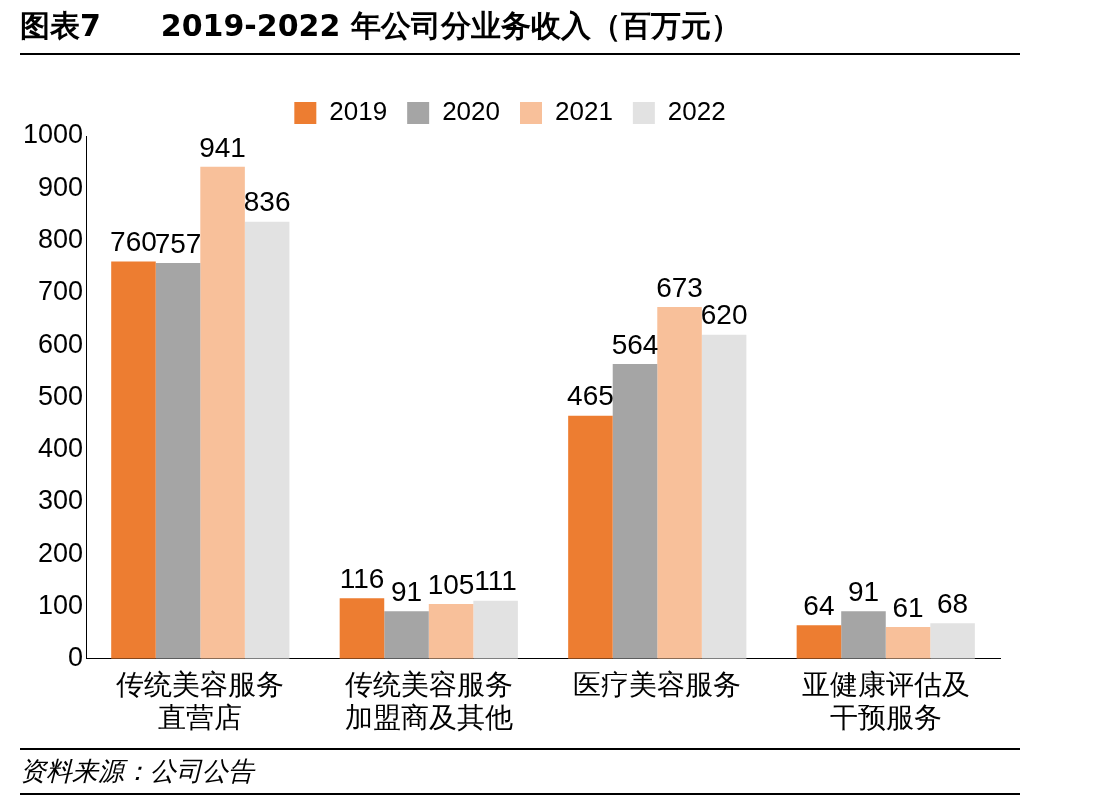 This screenshot has height=805, width=1109. I want to click on legend-label: 2021, so click(584, 111).